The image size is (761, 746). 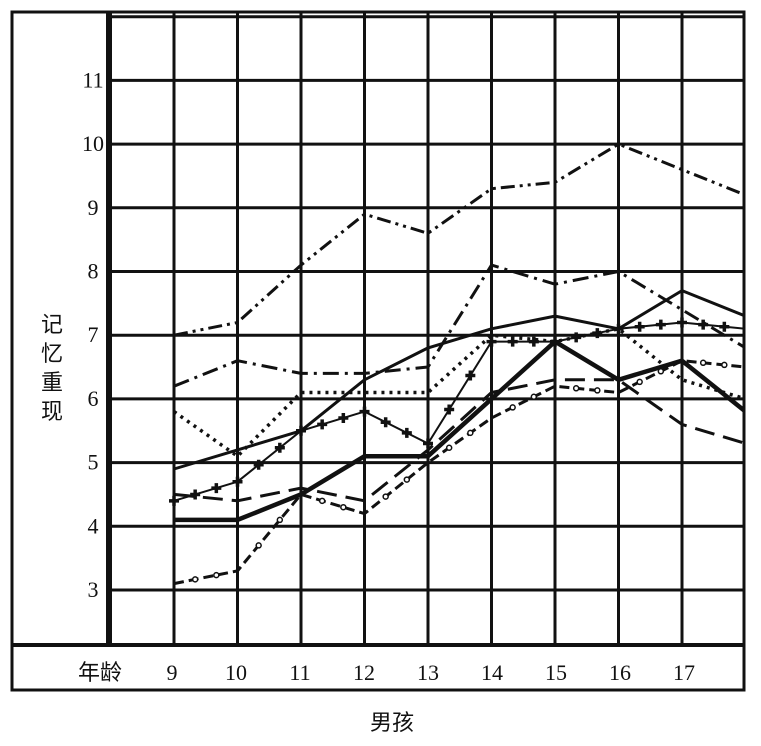 I want to click on x-tick-label: 13, so click(x=428, y=672).